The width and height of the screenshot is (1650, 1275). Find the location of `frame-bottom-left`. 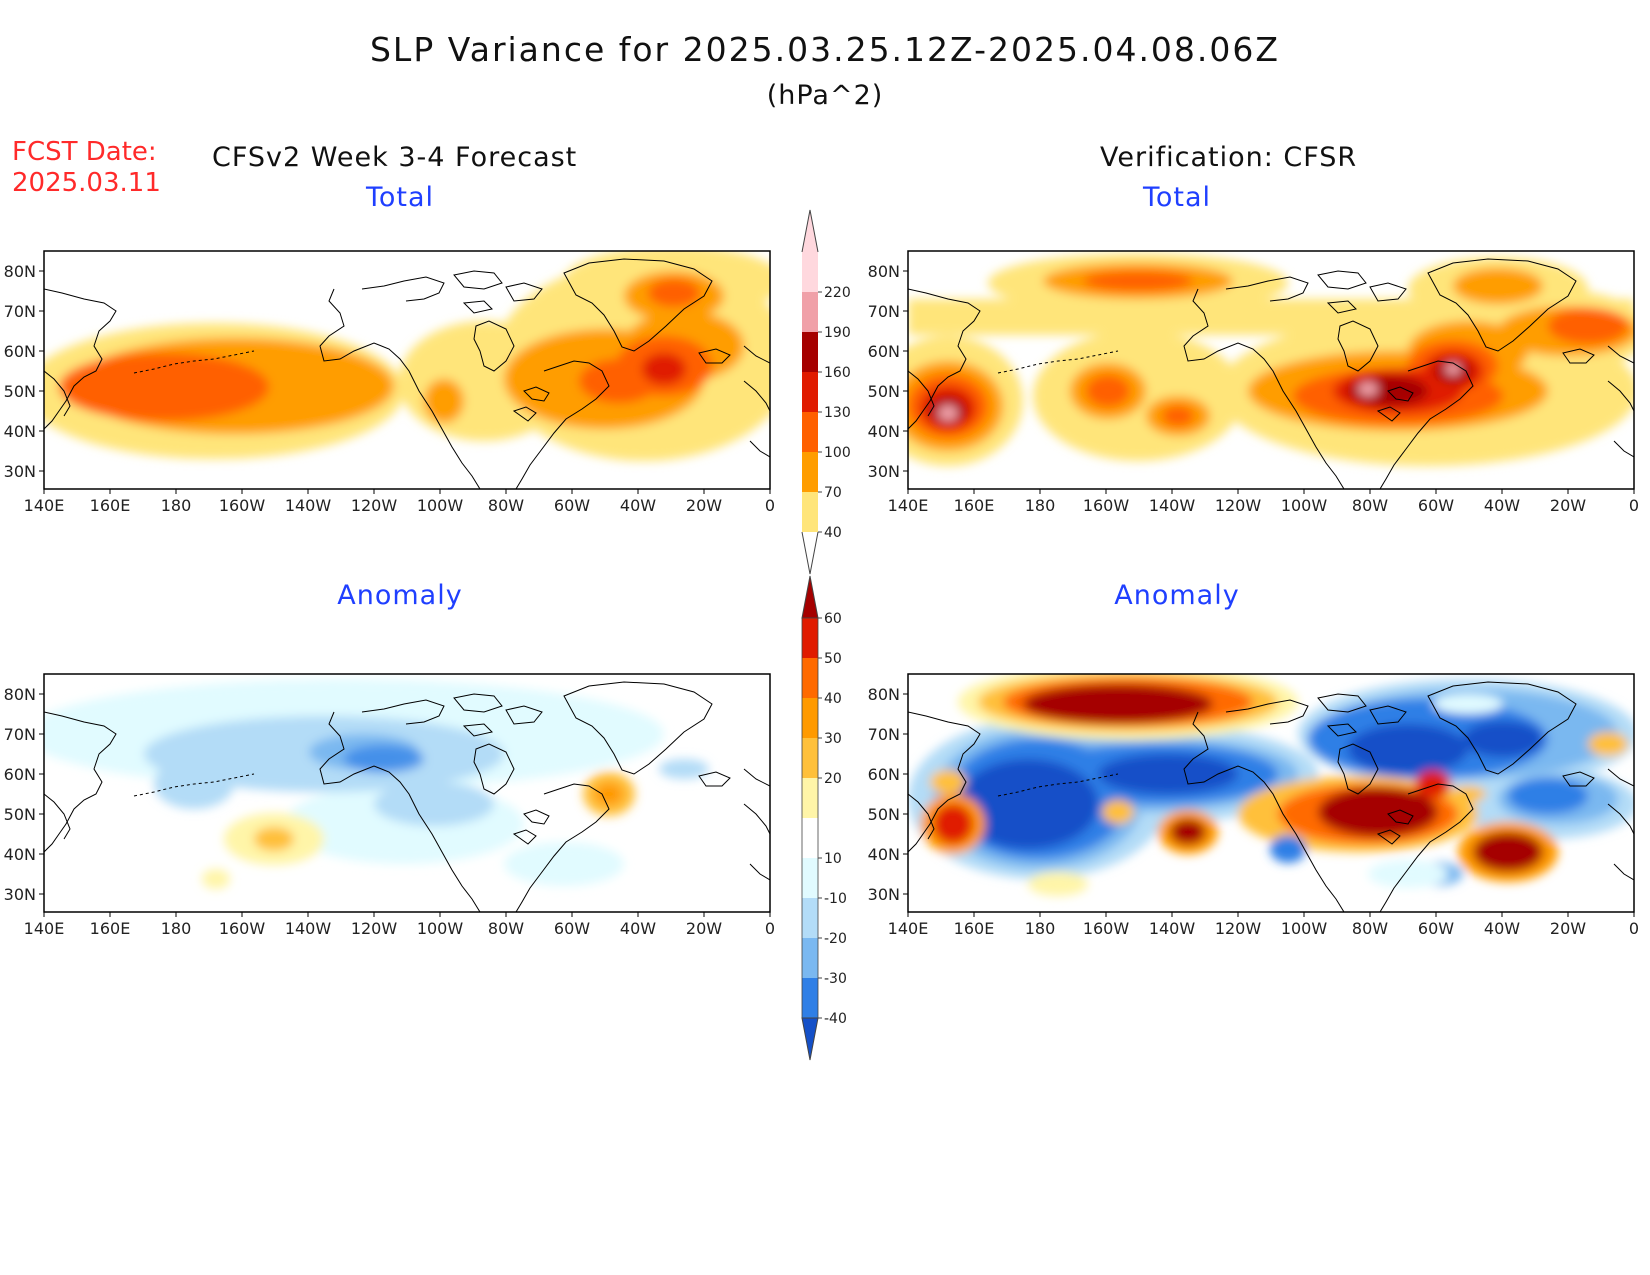

frame-bottom-left is located at coordinates (407, 793).